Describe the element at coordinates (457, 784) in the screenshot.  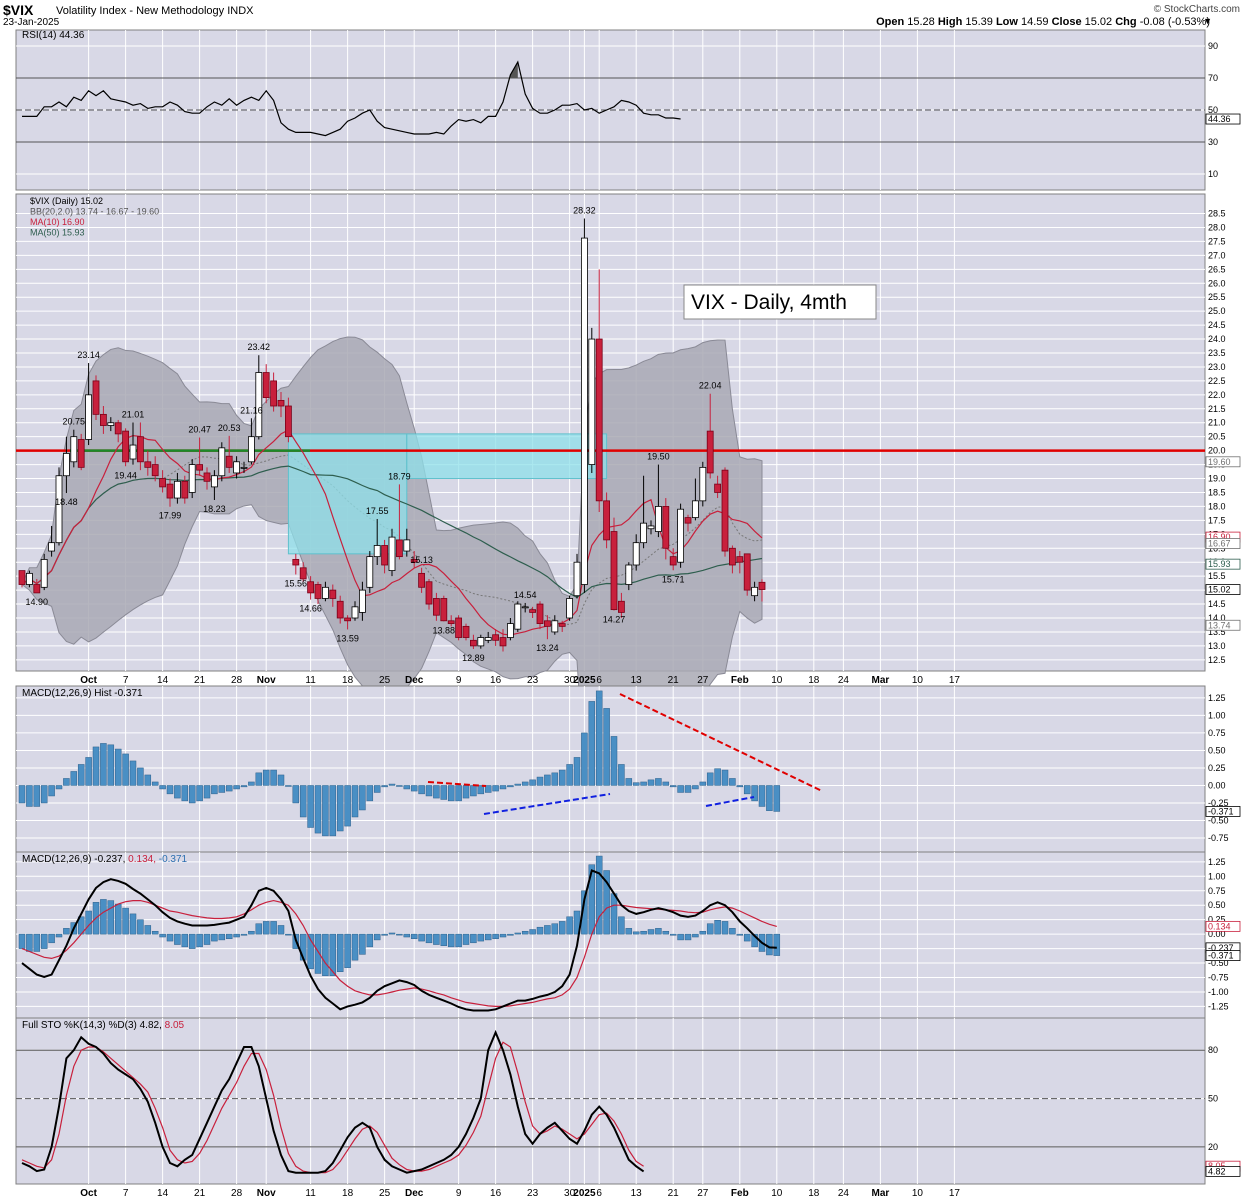
I see `red-trendline-small` at that location.